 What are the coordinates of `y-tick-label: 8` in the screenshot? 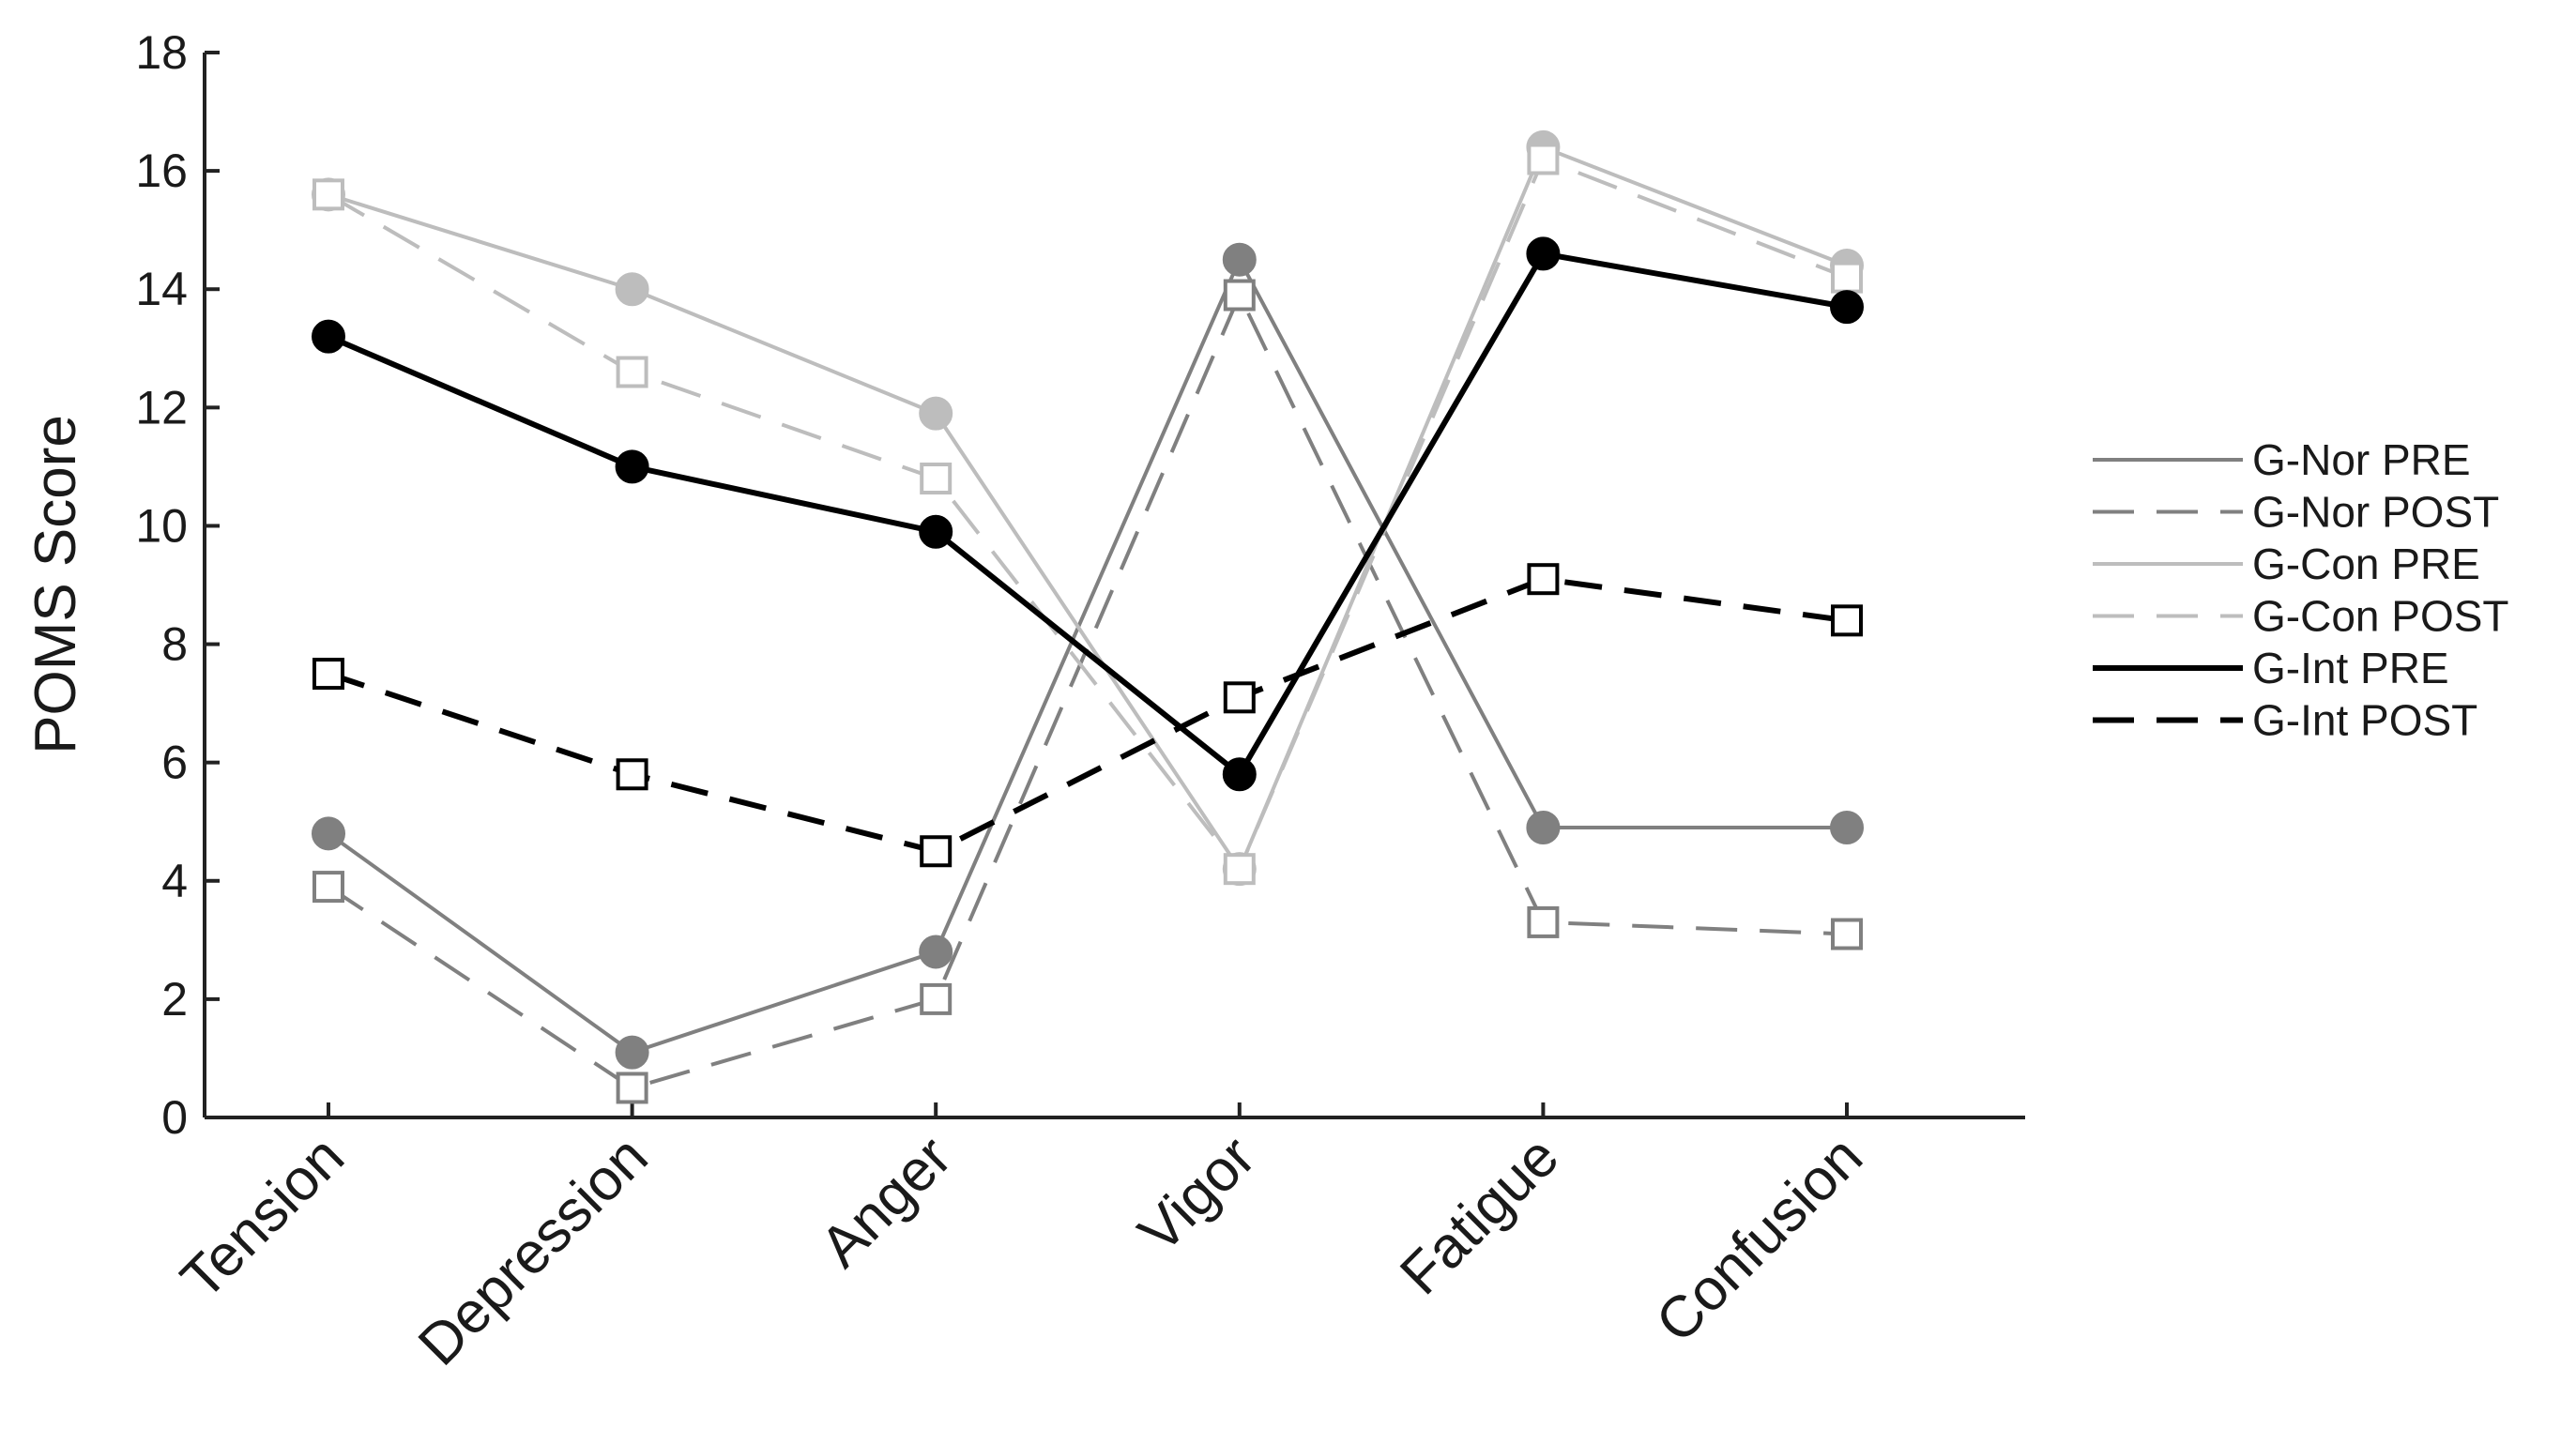 It's located at (174, 644).